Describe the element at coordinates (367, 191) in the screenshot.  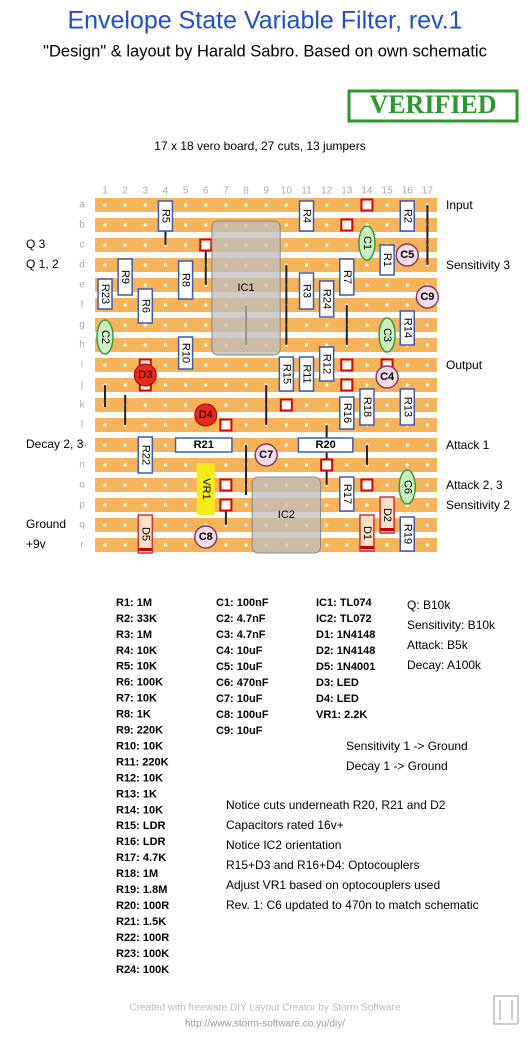
I see `column-label: 14` at that location.